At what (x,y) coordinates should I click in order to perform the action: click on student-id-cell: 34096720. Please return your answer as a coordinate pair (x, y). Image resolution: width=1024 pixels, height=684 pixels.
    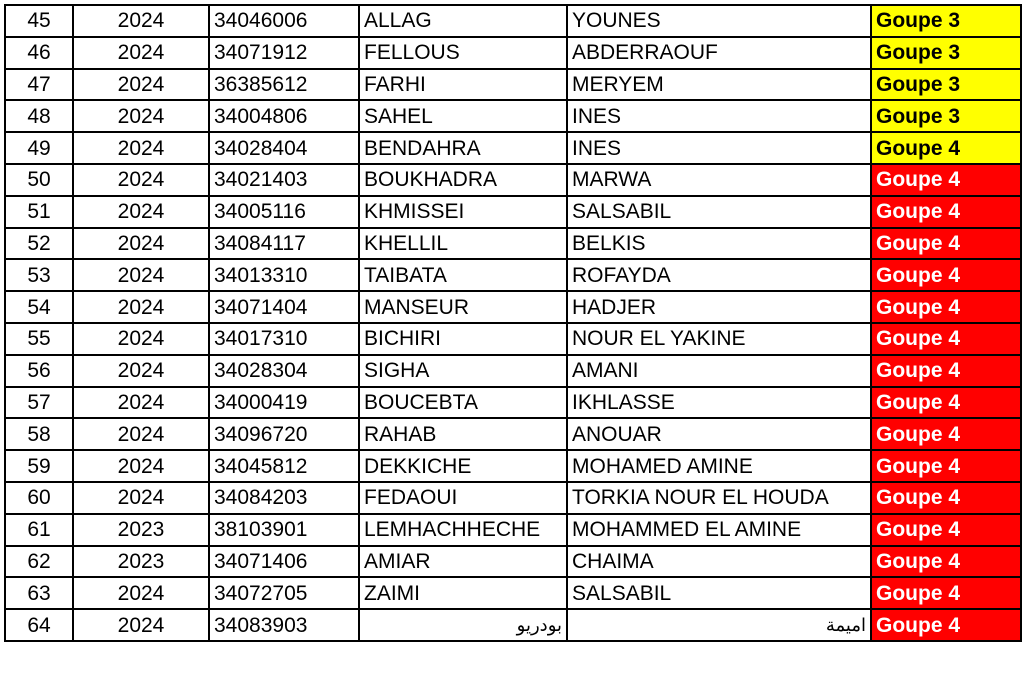
    Looking at the image, I should click on (284, 434).